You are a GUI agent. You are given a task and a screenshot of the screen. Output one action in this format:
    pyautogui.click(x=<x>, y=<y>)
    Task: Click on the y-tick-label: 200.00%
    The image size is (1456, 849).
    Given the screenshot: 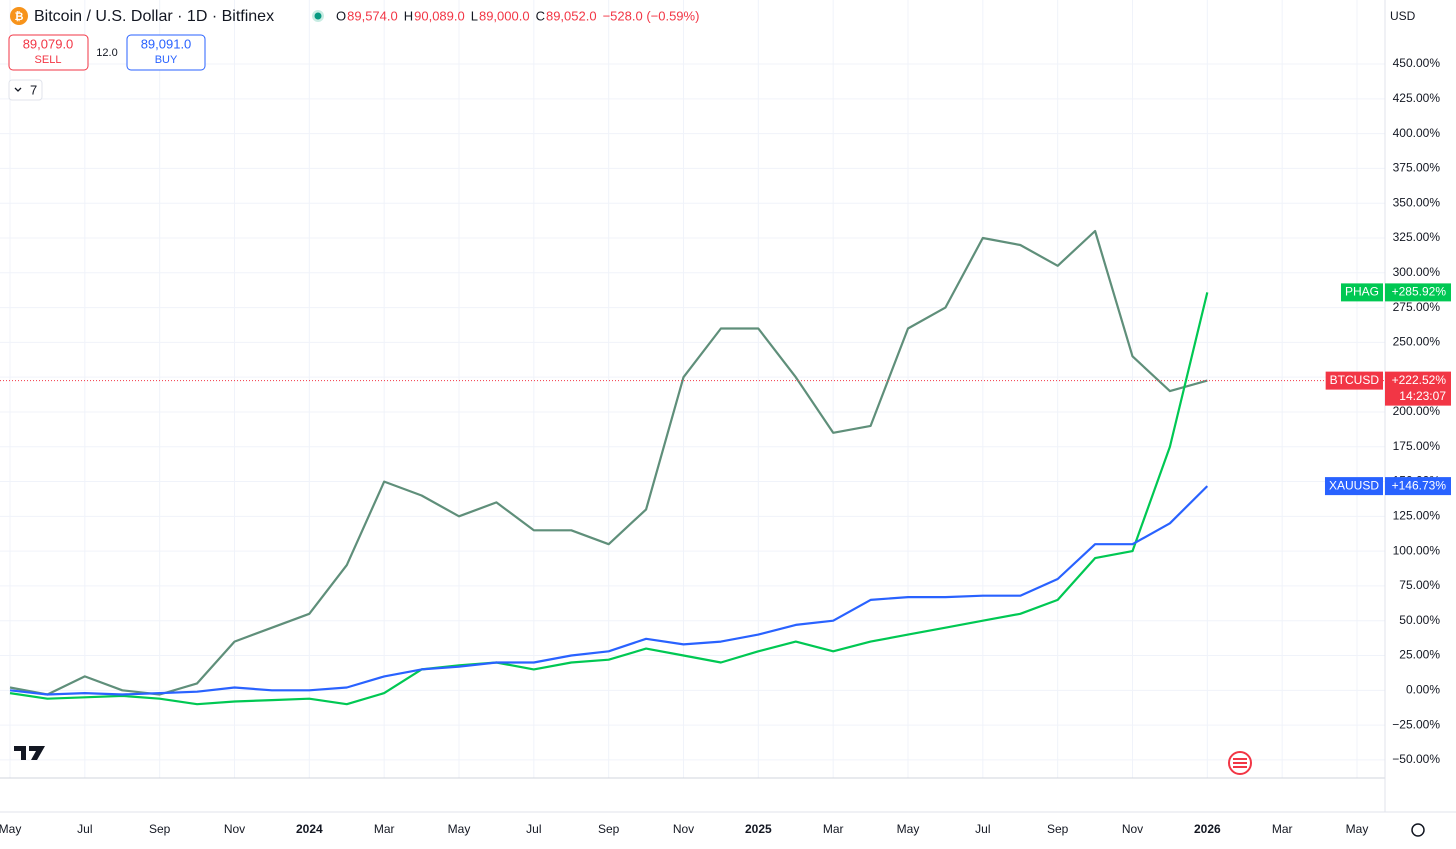 What is the action you would take?
    pyautogui.click(x=1417, y=411)
    